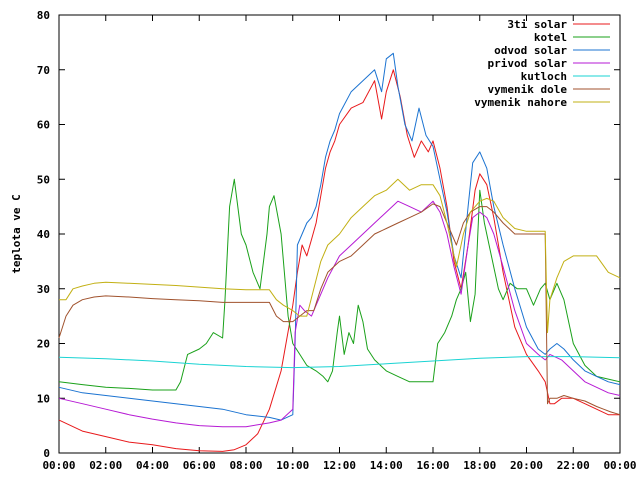 The width and height of the screenshot is (640, 480). I want to click on series-line-kutloch, so click(339, 362).